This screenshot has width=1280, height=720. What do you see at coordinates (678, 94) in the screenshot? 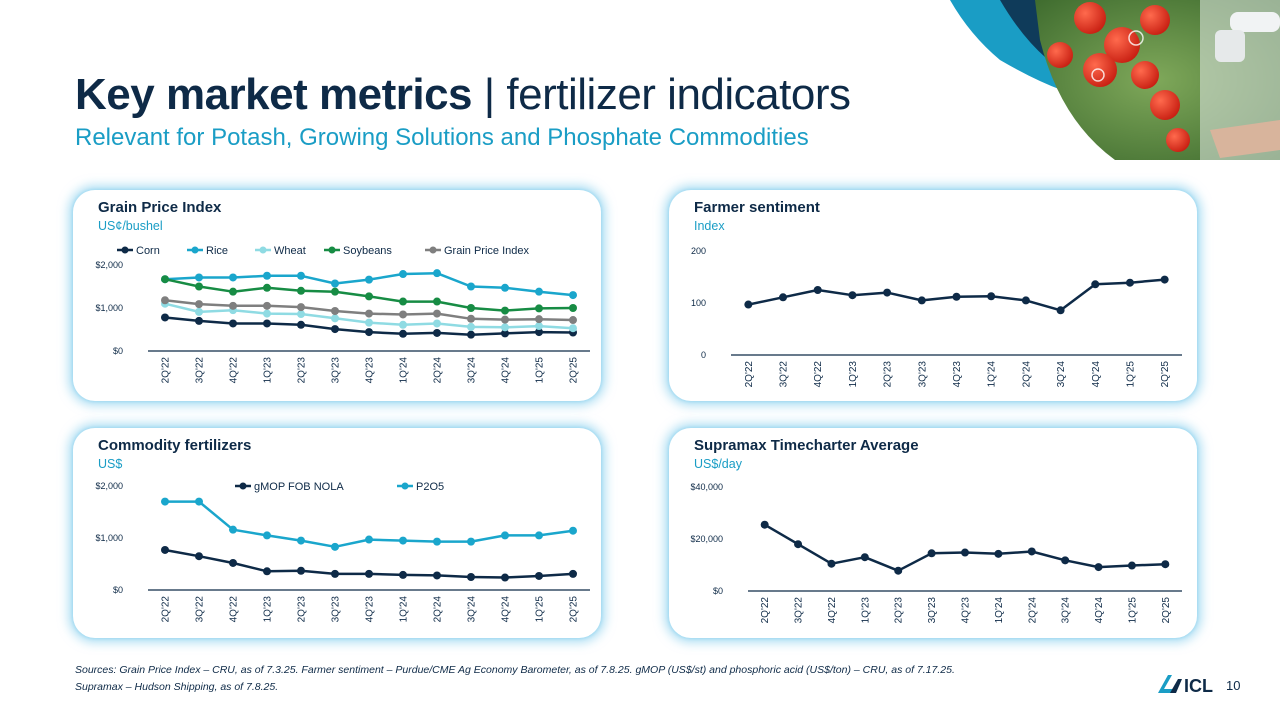
I see `title-light: fertilizer indicators` at bounding box center [678, 94].